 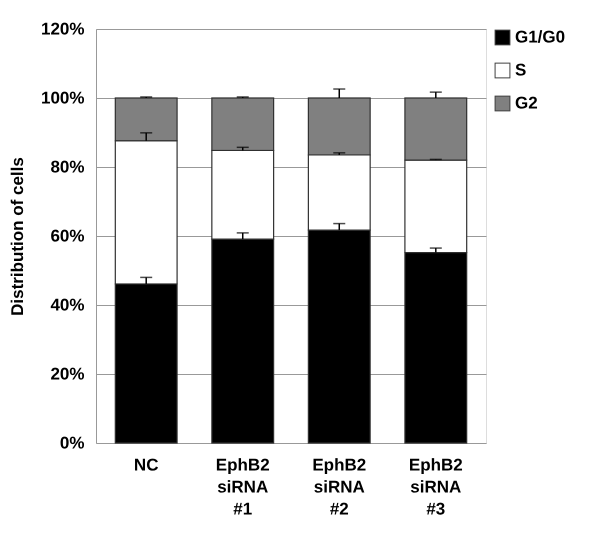 I want to click on y-axis-title: Distribution of cells, so click(x=18, y=236).